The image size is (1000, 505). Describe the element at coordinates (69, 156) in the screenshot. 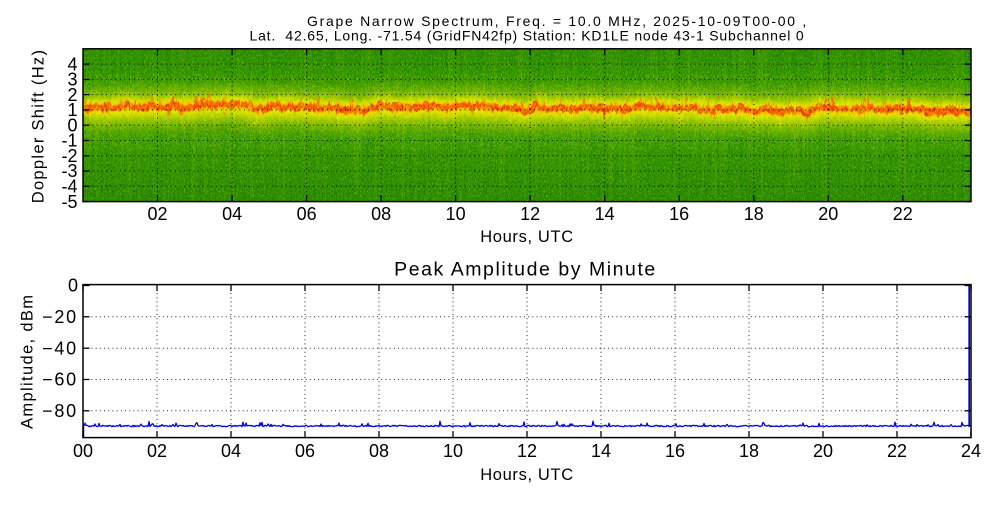

I see `svg-text: -2` at that location.